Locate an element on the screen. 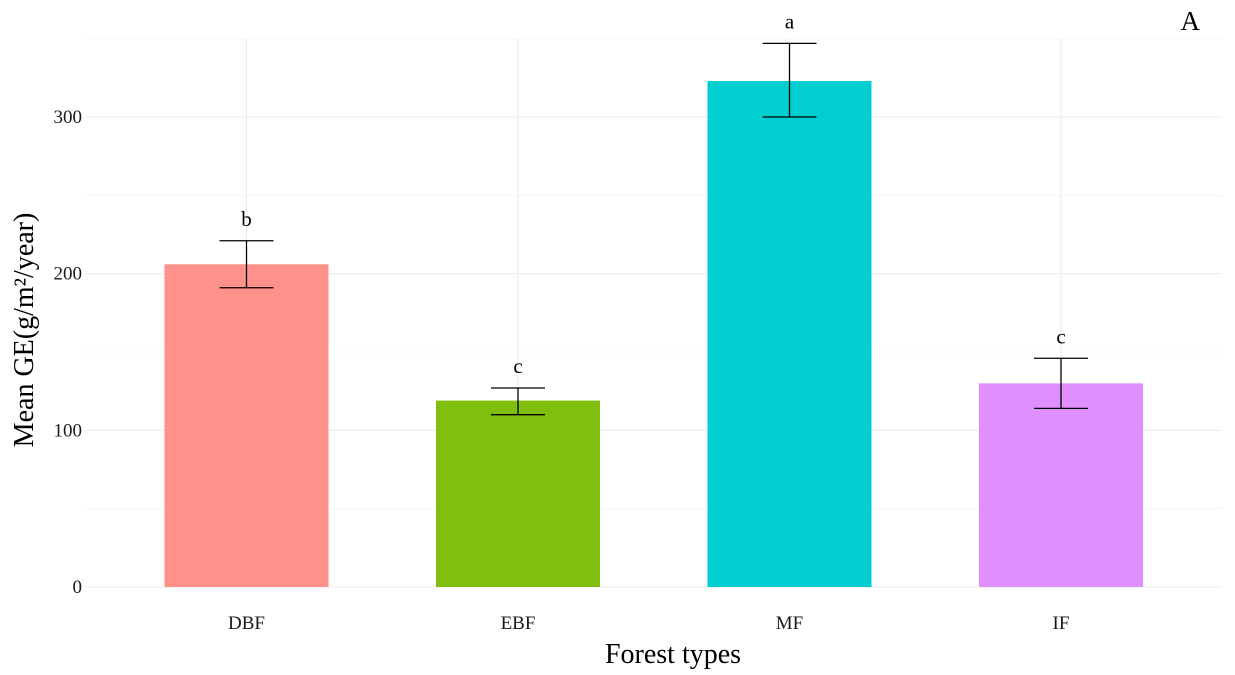  y-tick-label: 300 is located at coordinates (68, 117).